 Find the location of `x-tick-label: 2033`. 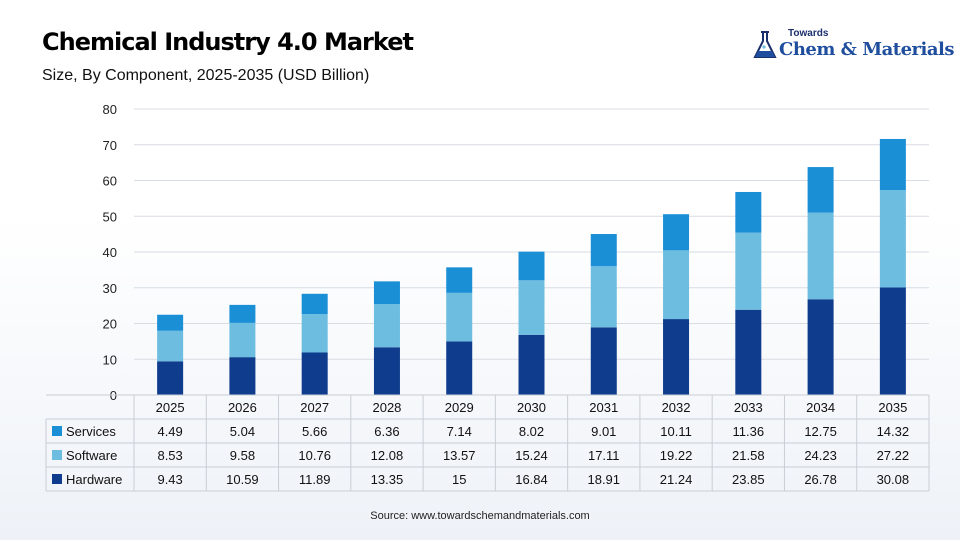

x-tick-label: 2033 is located at coordinates (748, 407).